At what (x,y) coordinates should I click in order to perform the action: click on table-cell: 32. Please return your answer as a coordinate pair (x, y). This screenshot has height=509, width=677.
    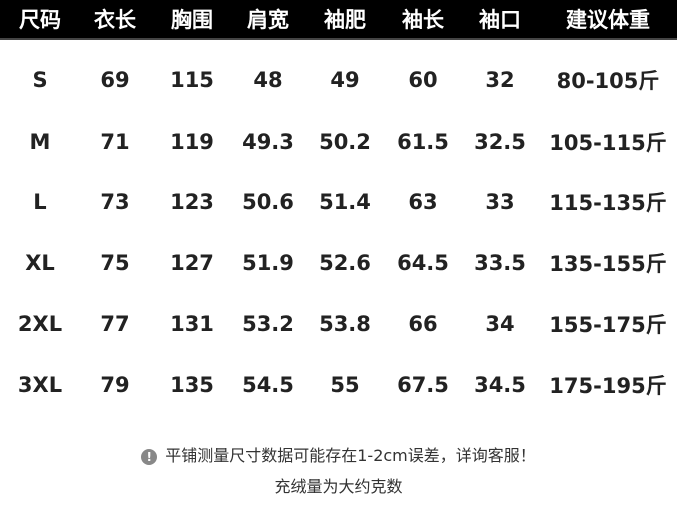
    Looking at the image, I should click on (500, 80).